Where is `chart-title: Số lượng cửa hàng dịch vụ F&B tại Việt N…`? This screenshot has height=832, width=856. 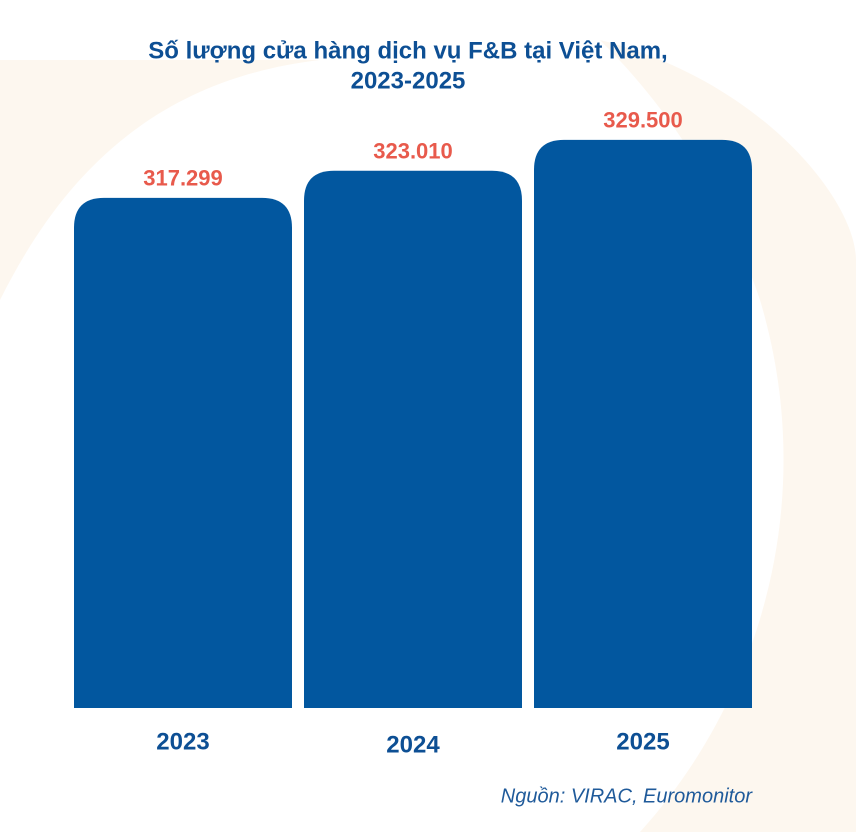 chart-title: Số lượng cửa hàng dịch vụ F&B tại Việt N… is located at coordinates (407, 50).